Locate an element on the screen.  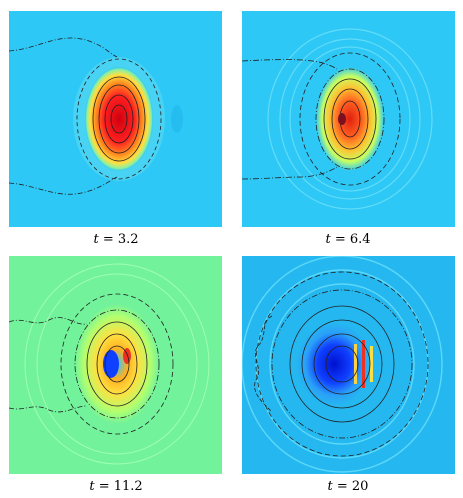
contour-left is located at coordinates (263, 364).